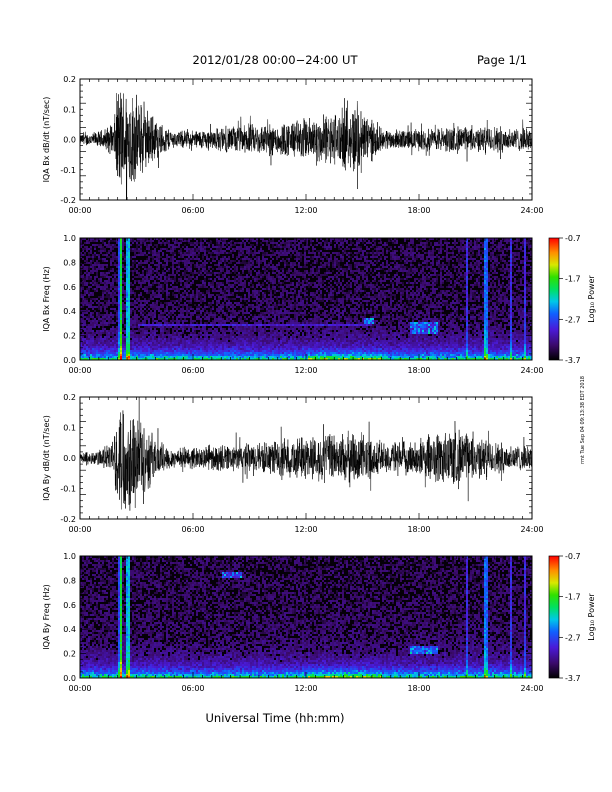 The width and height of the screenshot is (612, 792). What do you see at coordinates (46, 617) in the screenshot?
I see `y-axis-label: IQA By Freq (Hz)` at bounding box center [46, 617].